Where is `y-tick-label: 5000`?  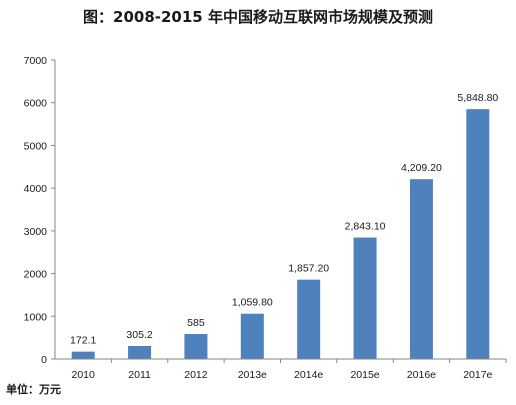 y-tick-label: 5000 is located at coordinates (36, 146).